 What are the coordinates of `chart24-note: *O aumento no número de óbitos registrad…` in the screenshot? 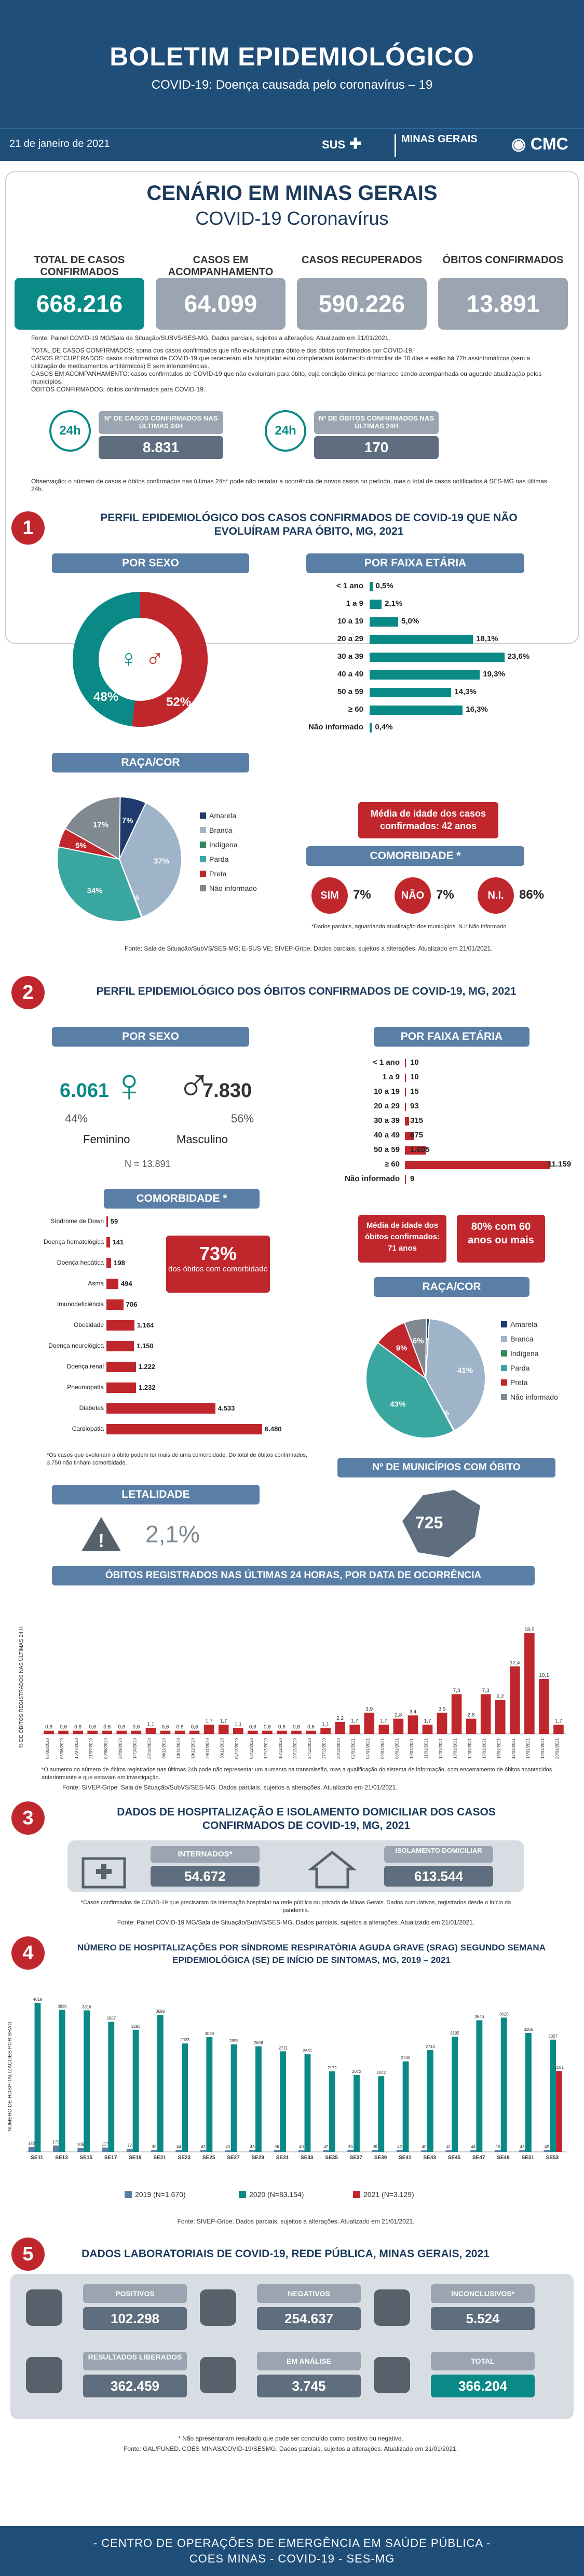 It's located at (297, 1774).